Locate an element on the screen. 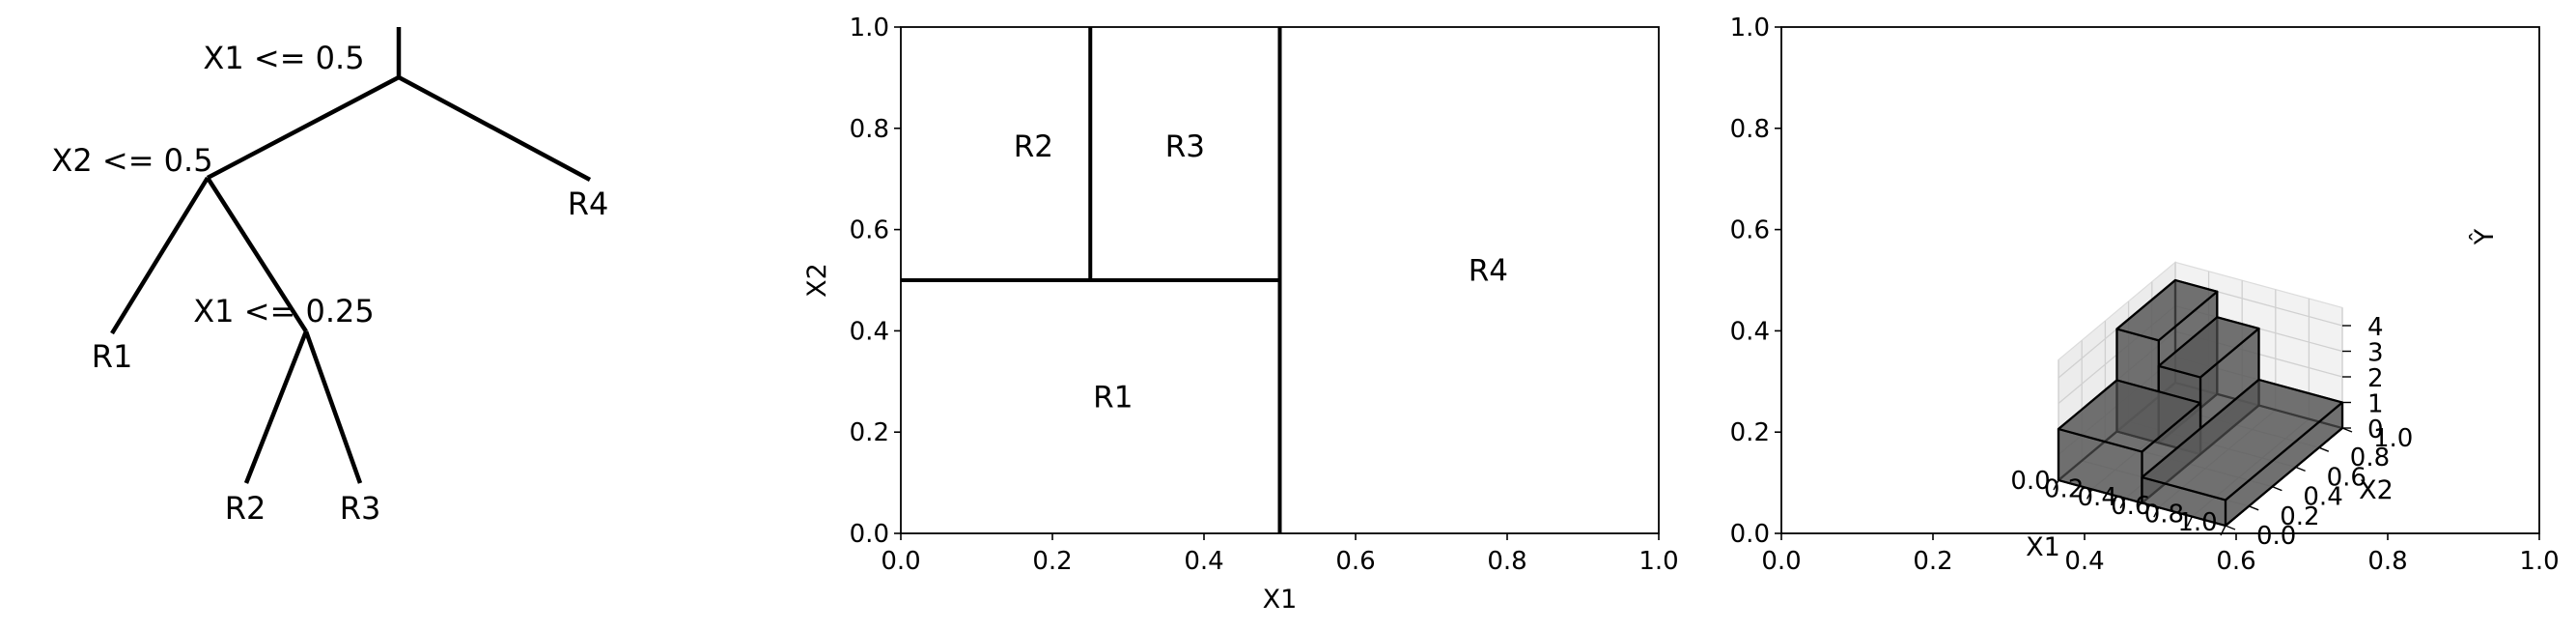  y3d-tick-label: 0.2 is located at coordinates (2299, 516).